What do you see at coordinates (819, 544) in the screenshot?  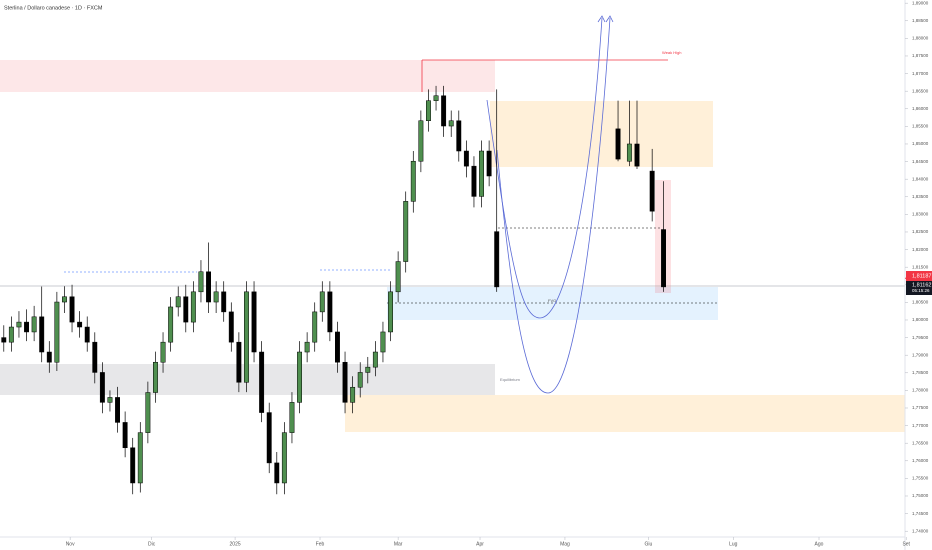 I see `x-tick-label: Ago` at bounding box center [819, 544].